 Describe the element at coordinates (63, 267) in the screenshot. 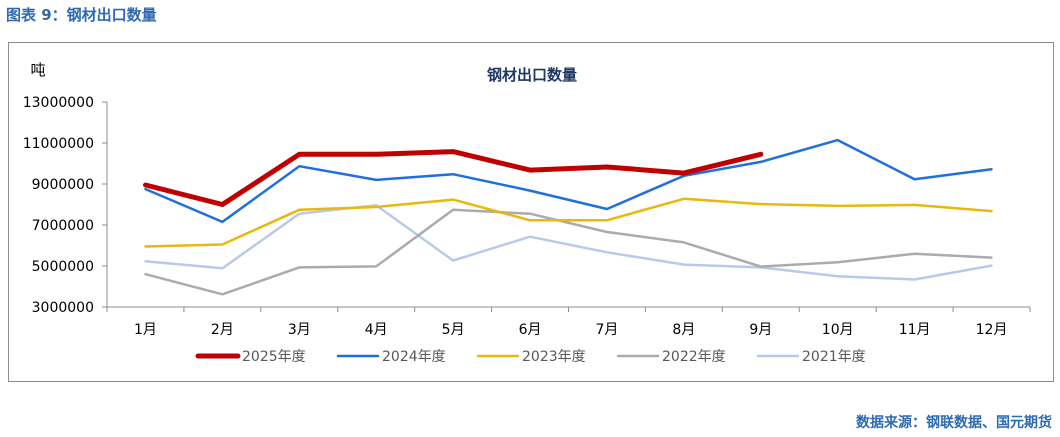

I see `y-tick-label: 5000000` at that location.